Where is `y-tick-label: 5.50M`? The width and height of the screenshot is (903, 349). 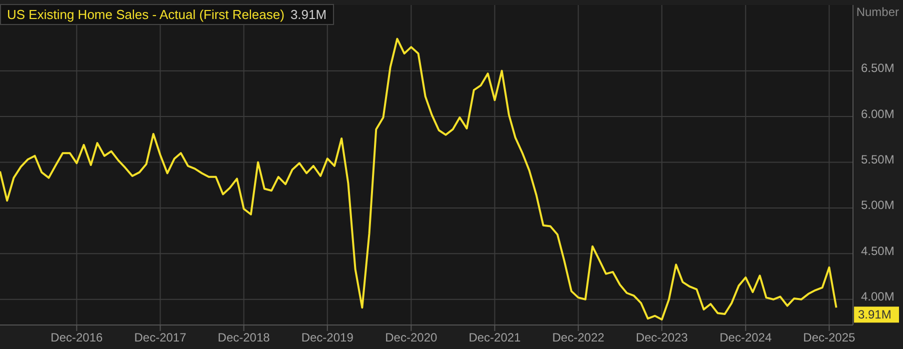 y-tick-label: 5.50M is located at coordinates (877, 159).